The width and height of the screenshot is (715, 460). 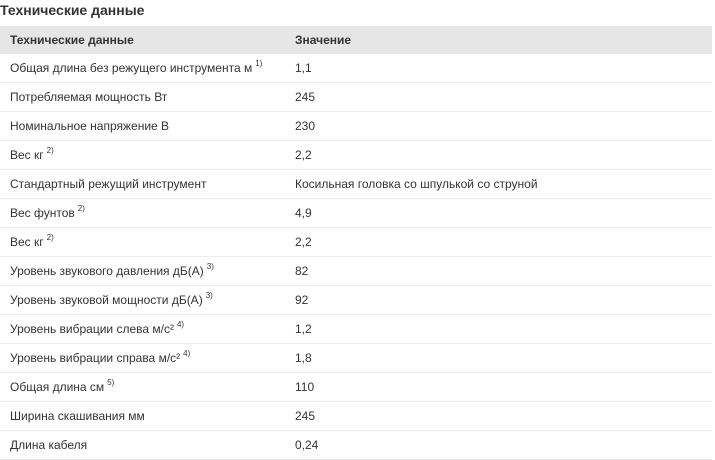 I want to click on row-label-cell: Номинальное напряжение В, so click(x=142, y=126).